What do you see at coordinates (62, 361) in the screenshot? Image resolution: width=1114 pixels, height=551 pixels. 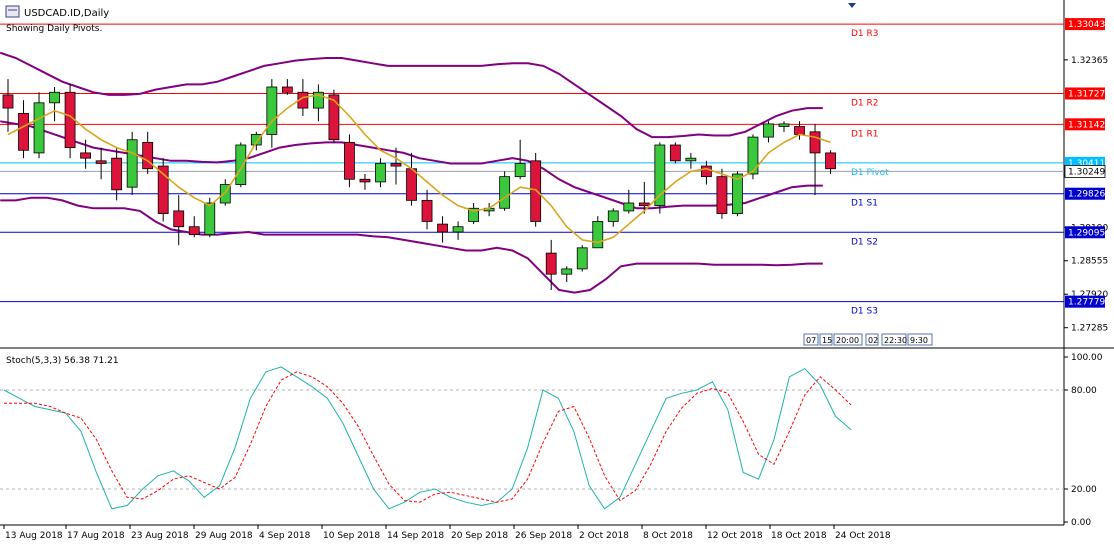 I see `stoch-legend: Stoch(5,3,3) 56.38 71.21` at bounding box center [62, 361].